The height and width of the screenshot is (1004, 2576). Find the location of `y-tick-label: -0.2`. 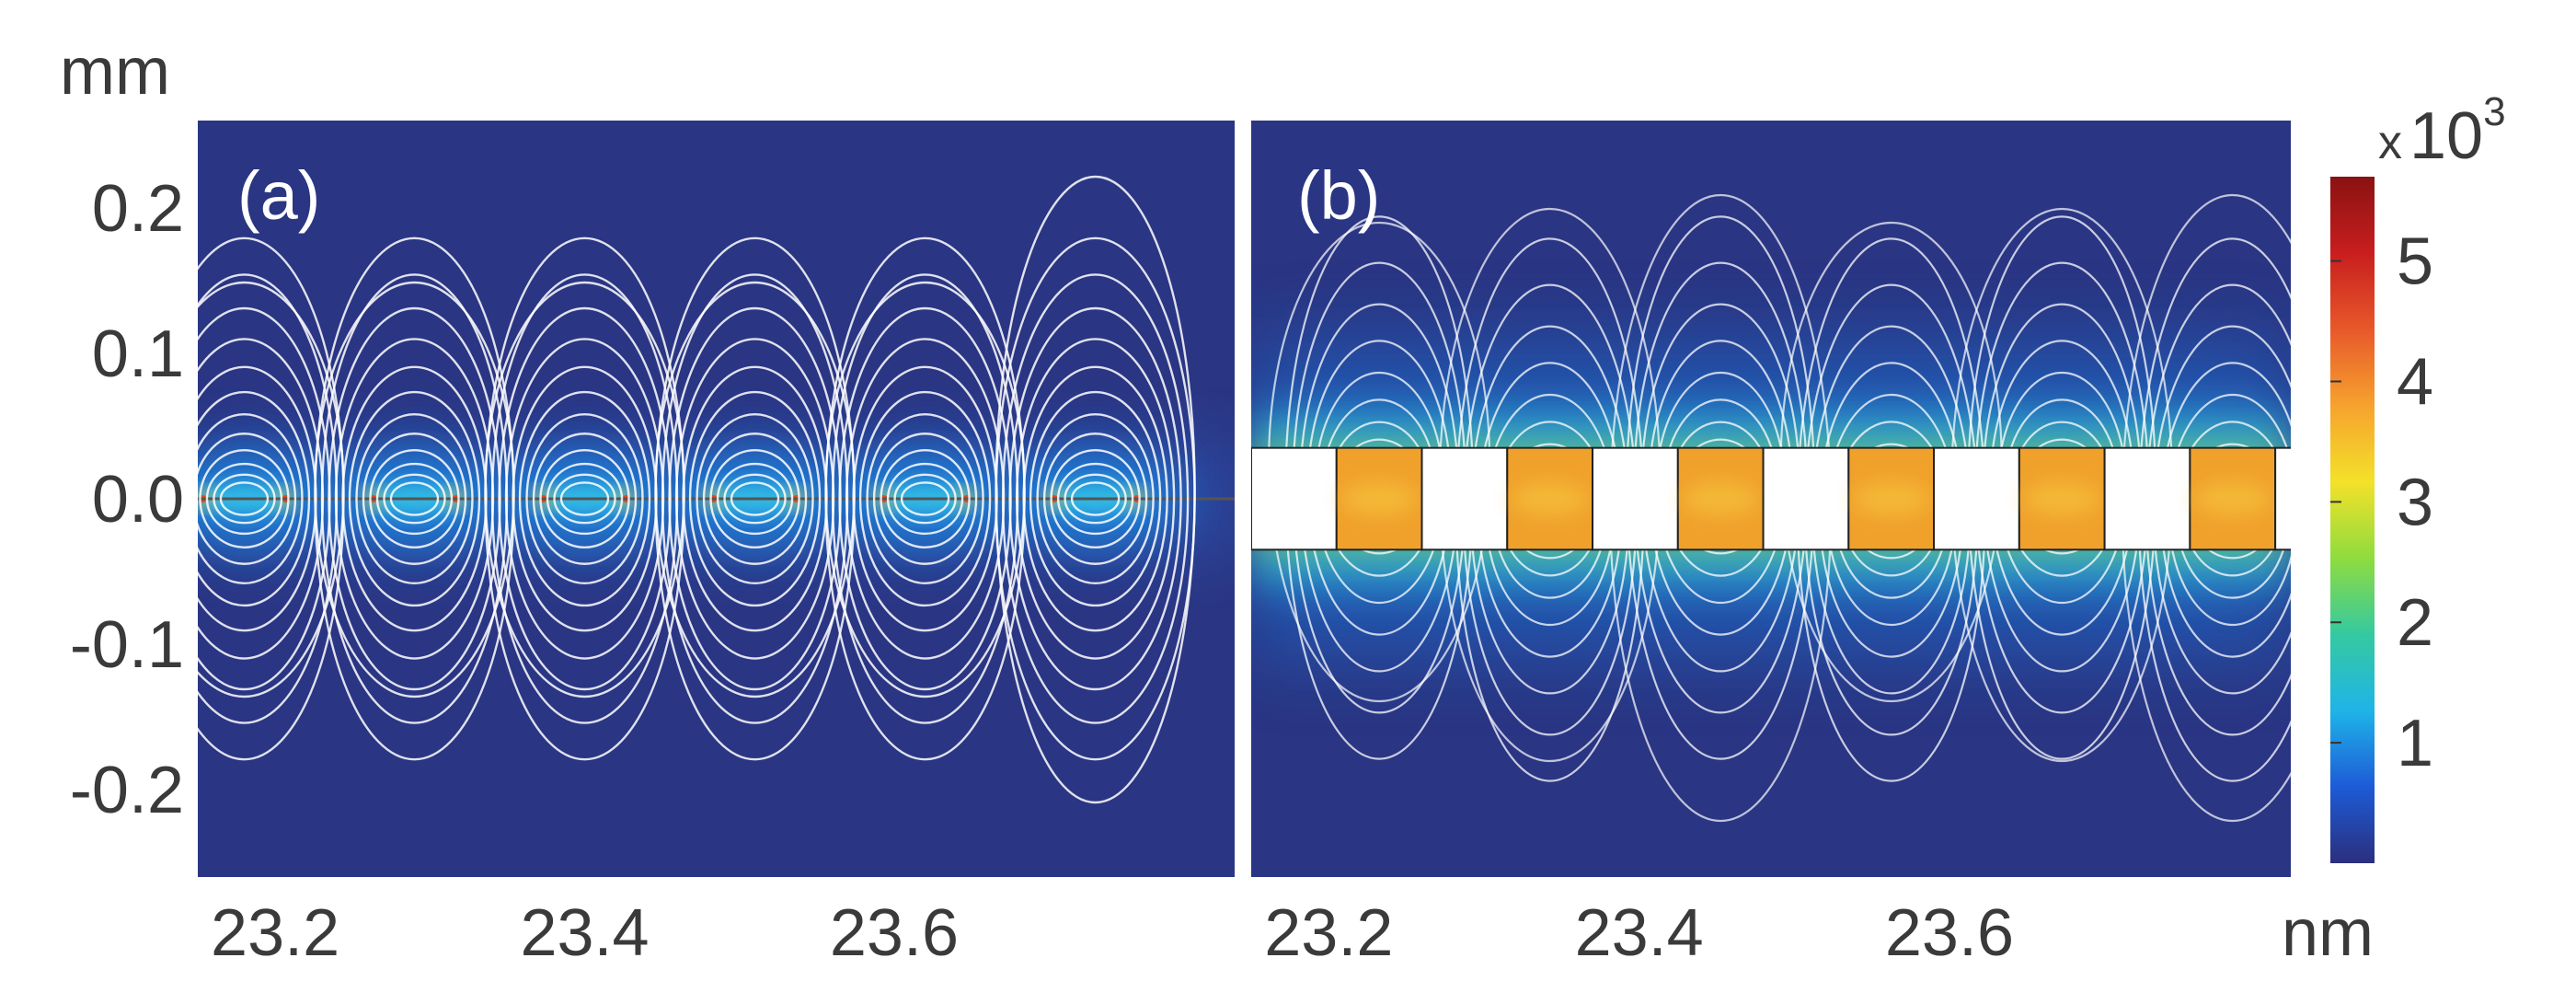

y-tick-label: -0.2 is located at coordinates (127, 790).